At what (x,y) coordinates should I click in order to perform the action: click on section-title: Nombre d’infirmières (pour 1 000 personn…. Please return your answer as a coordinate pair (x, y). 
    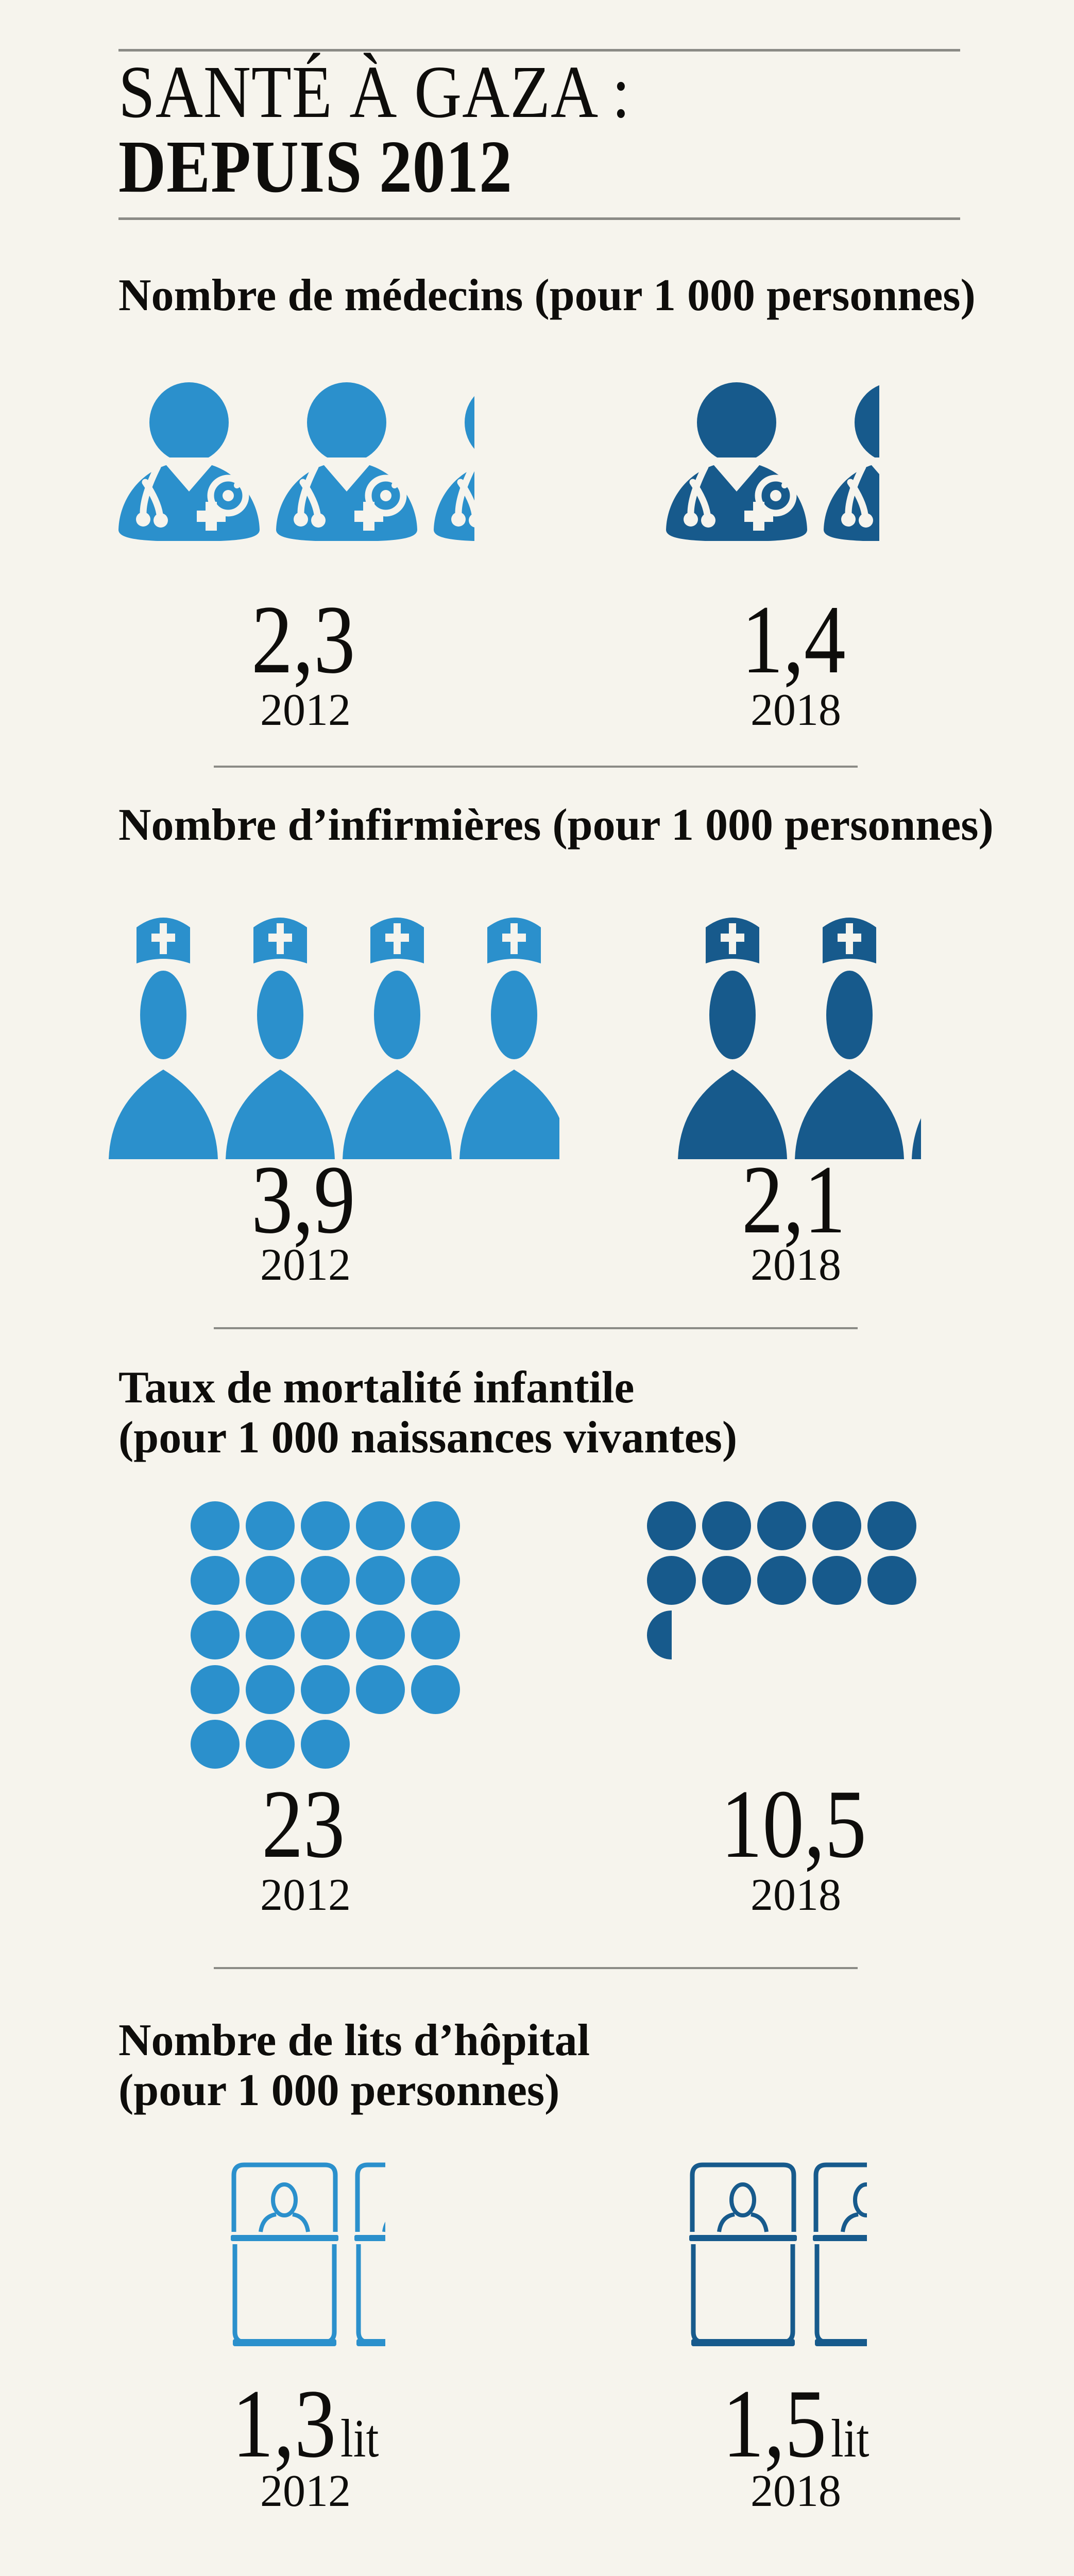
    Looking at the image, I should click on (556, 825).